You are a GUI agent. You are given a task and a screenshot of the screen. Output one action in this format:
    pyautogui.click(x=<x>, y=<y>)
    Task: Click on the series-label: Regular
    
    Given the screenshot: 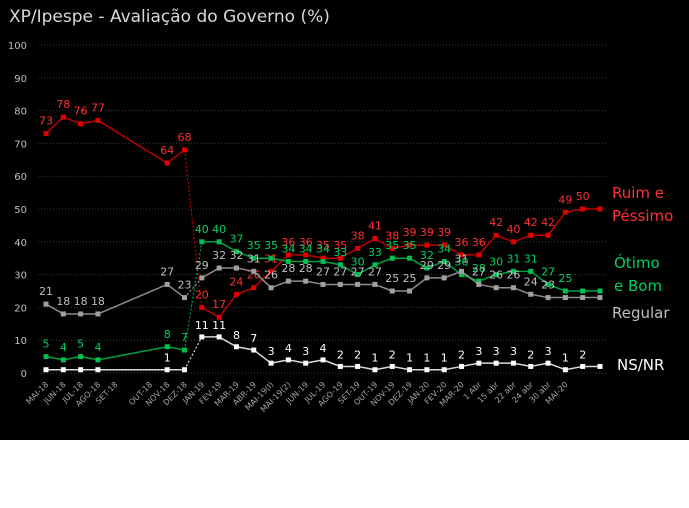 What is the action you would take?
    pyautogui.click(x=641, y=313)
    